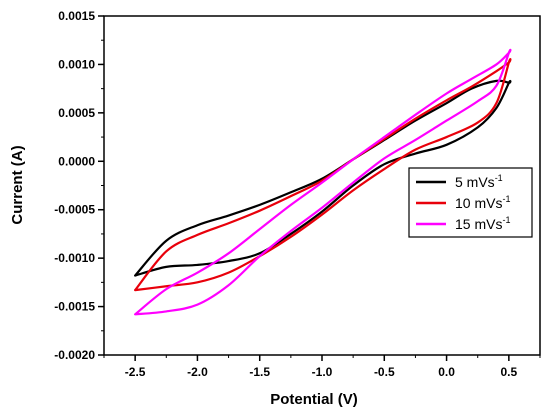 The image size is (550, 413). Describe the element at coordinates (322, 372) in the screenshot. I see `x-tick-label: -1.0` at that location.